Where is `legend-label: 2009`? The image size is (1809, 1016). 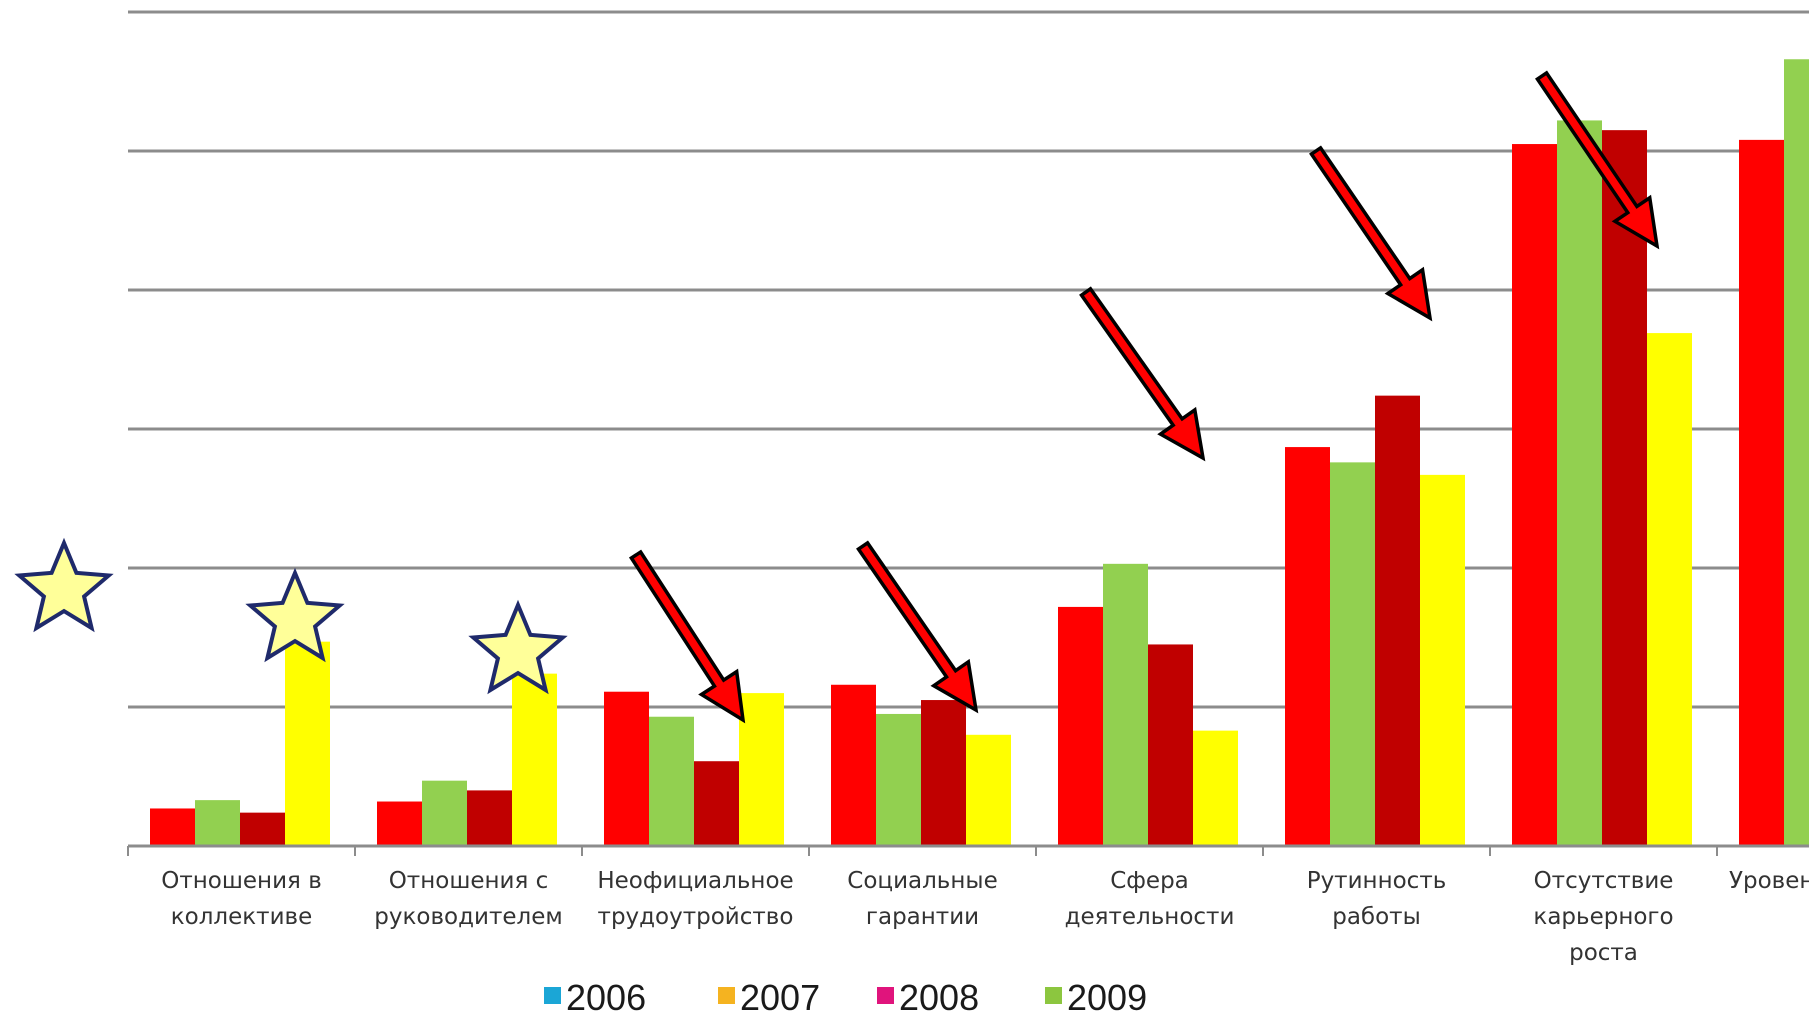
legend-label: 2009 is located at coordinates (1107, 996).